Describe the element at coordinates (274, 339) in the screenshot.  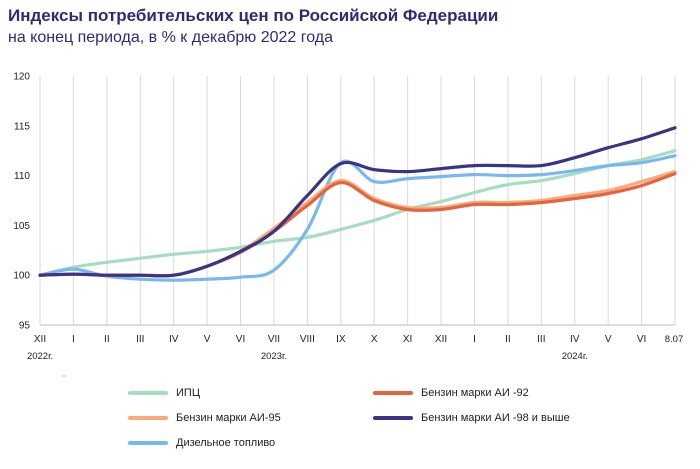
I see `x-tick-label: VII` at that location.